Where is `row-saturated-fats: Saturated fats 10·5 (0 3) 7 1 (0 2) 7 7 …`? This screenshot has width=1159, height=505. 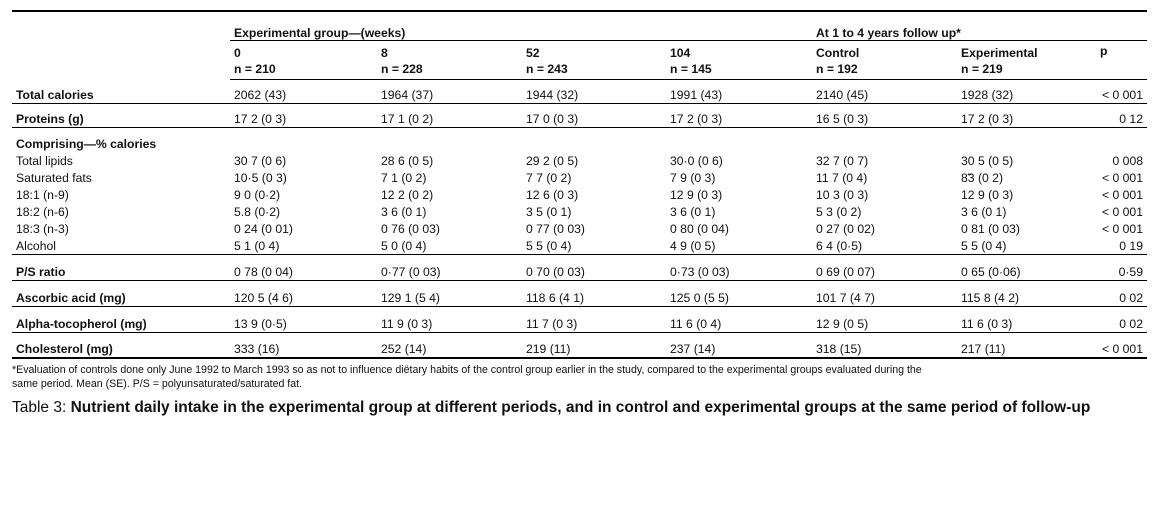
row-saturated-fats: Saturated fats 10·5 (0 3) 7 1 (0 2) 7 7 … is located at coordinates (579, 177).